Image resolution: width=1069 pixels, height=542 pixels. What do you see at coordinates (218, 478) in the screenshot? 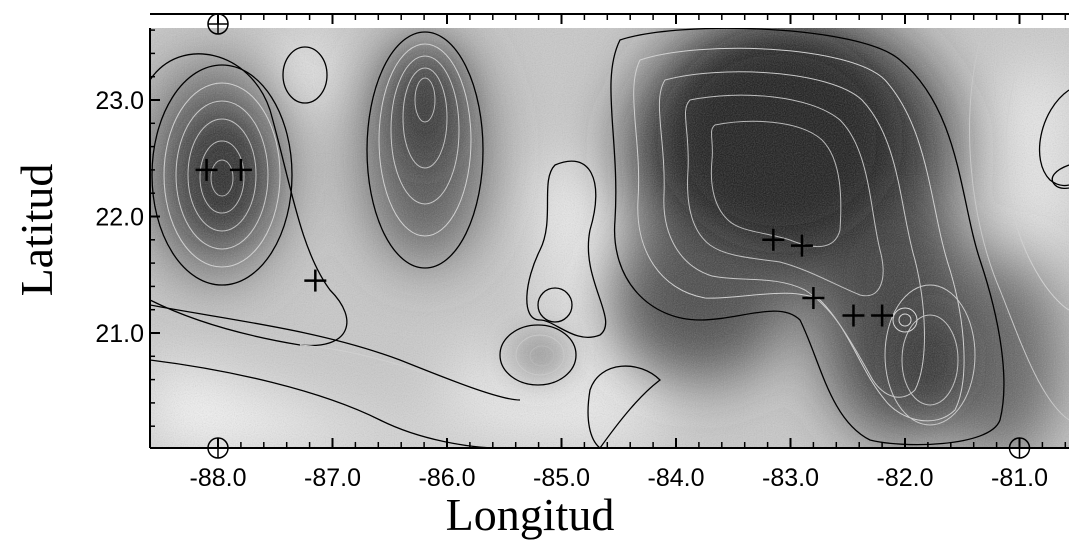
I see `x-tick-label: -88.0` at bounding box center [218, 478].